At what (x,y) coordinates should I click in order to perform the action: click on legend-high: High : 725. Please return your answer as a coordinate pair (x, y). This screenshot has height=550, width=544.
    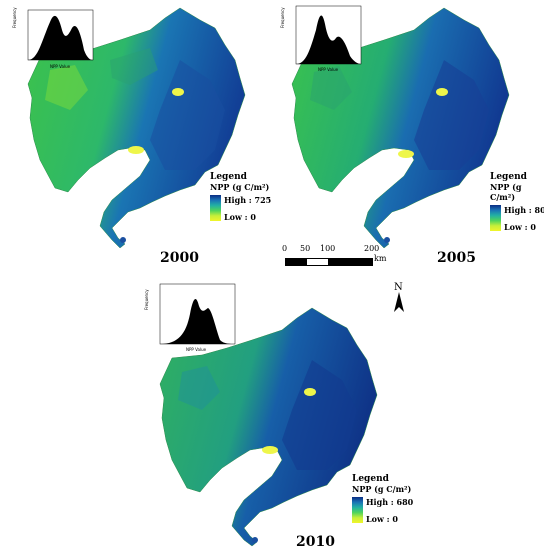
    Looking at the image, I should click on (248, 200).